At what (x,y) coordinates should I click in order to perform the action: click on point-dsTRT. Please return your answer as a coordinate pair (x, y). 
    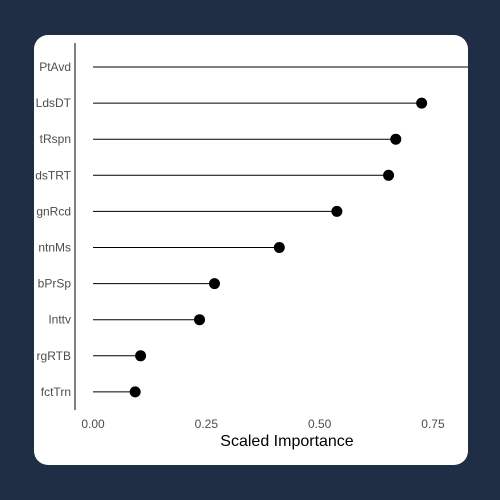
    Looking at the image, I should click on (389, 175).